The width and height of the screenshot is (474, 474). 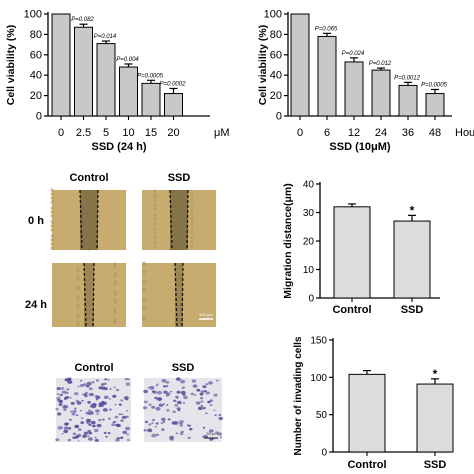 What do you see at coordinates (351, 310) in the screenshot?
I see `x-tick-label: Control` at bounding box center [351, 310].